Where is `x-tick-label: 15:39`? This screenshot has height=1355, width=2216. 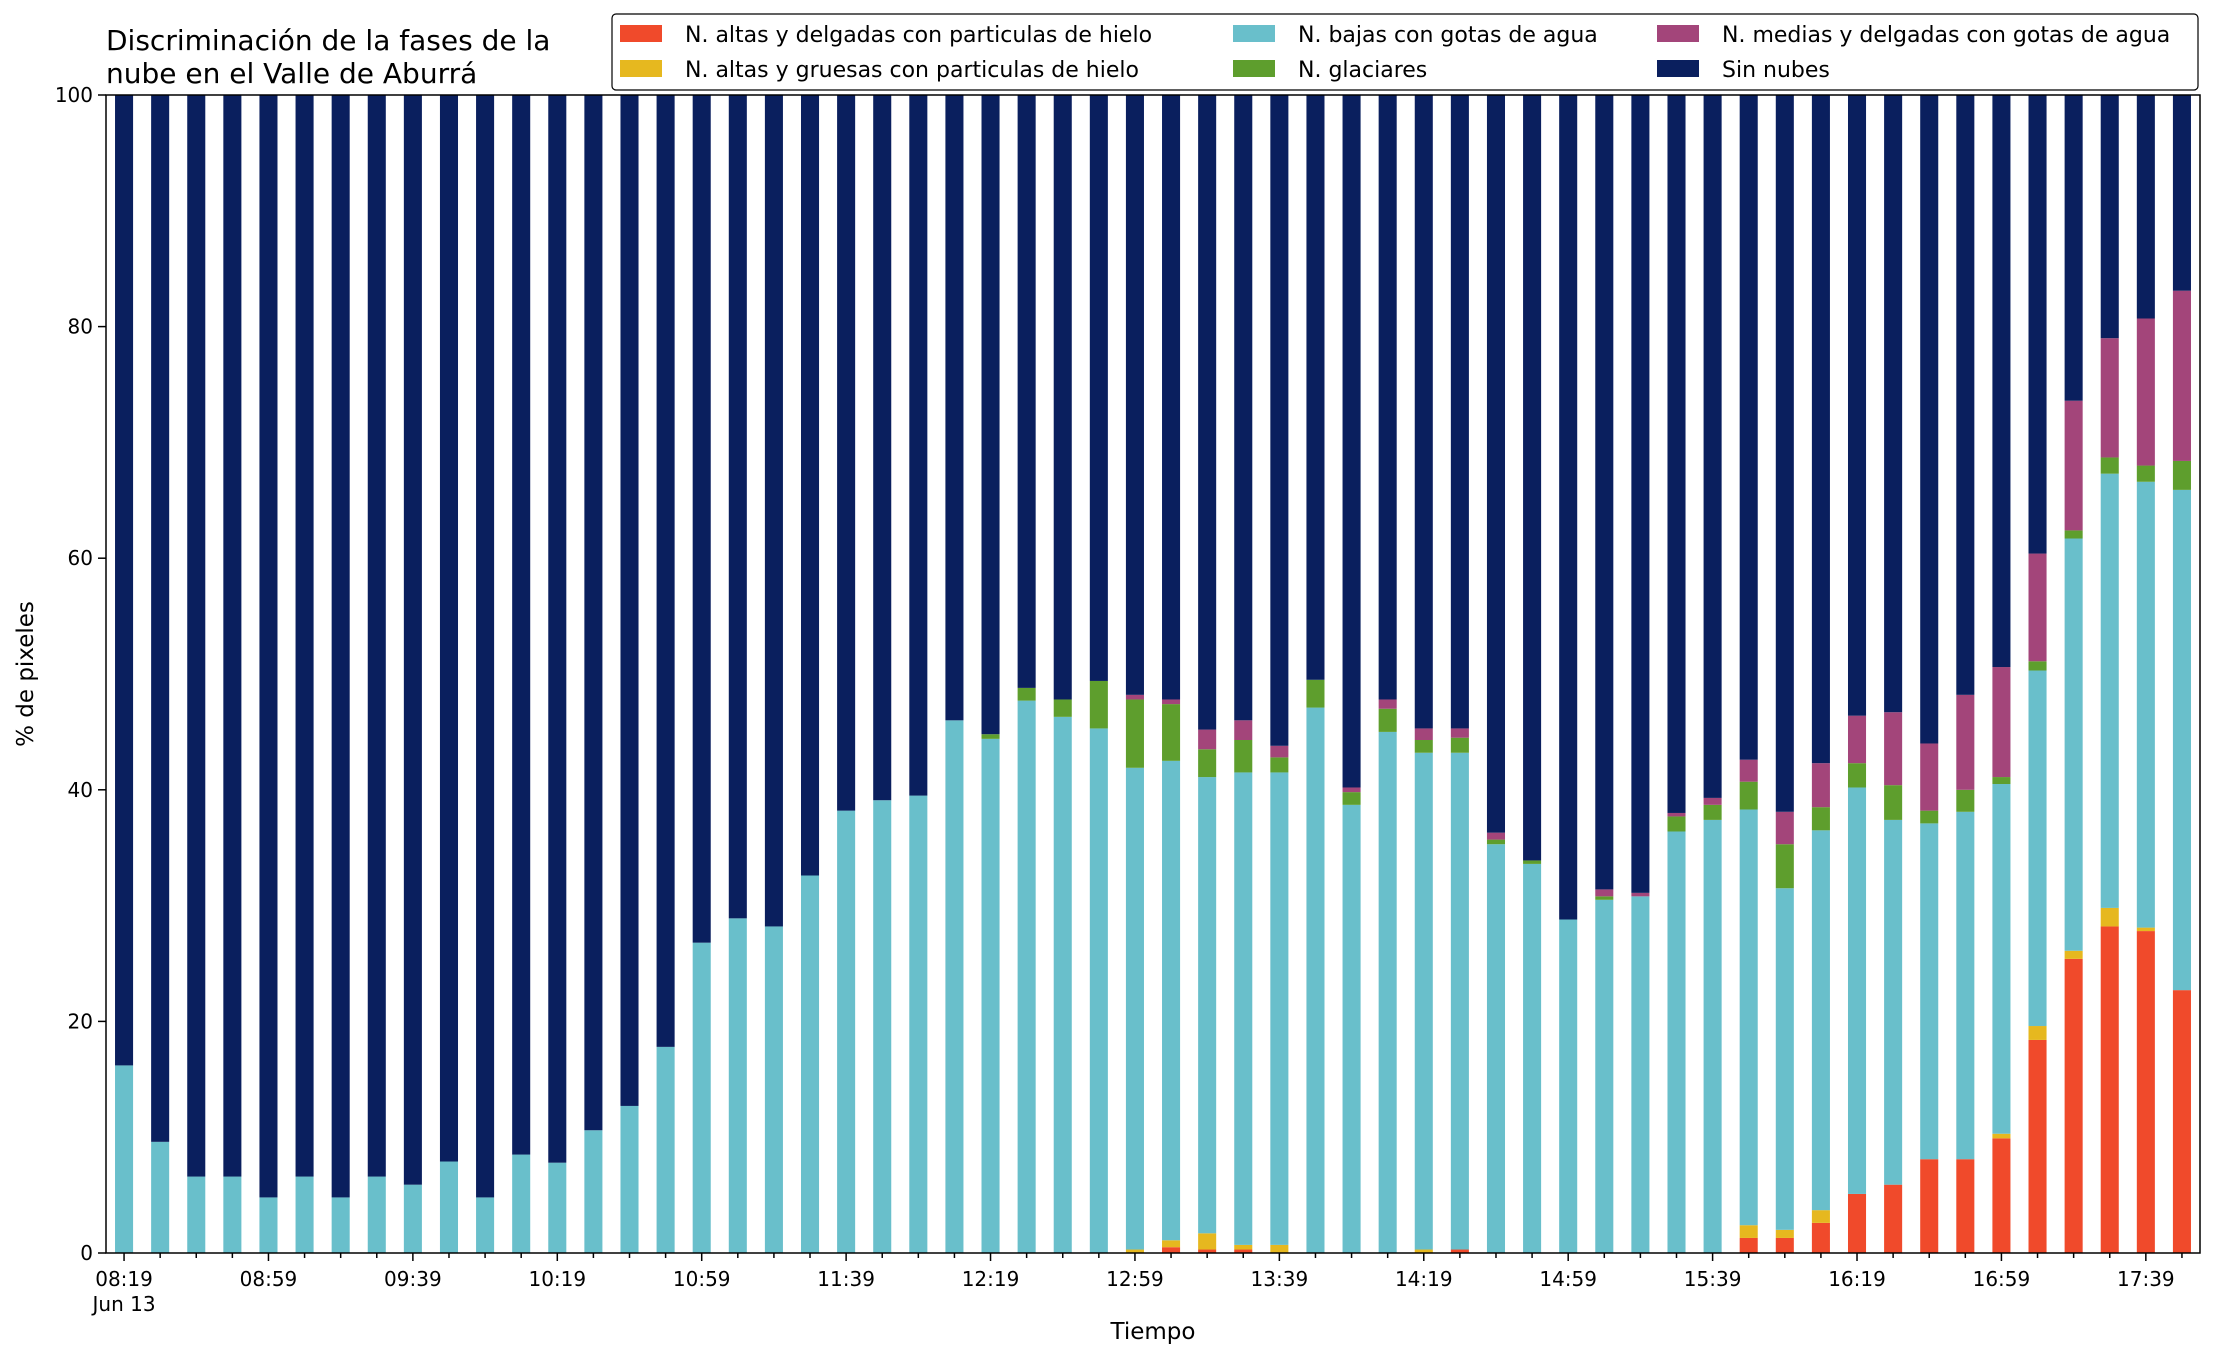
x-tick-label: 15:39 is located at coordinates (1713, 1279).